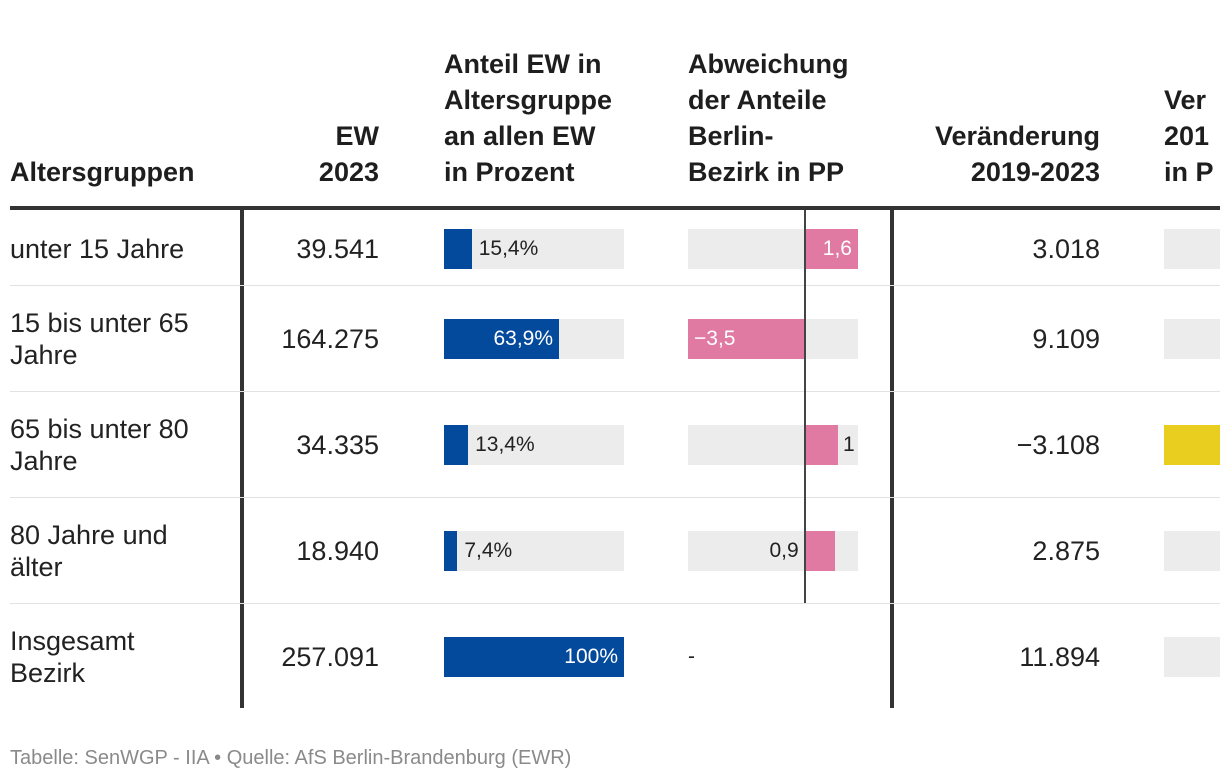 The image size is (1220, 784). I want to click on header-change-2019-2023: Veränderung 2019-2023, so click(1000, 154).